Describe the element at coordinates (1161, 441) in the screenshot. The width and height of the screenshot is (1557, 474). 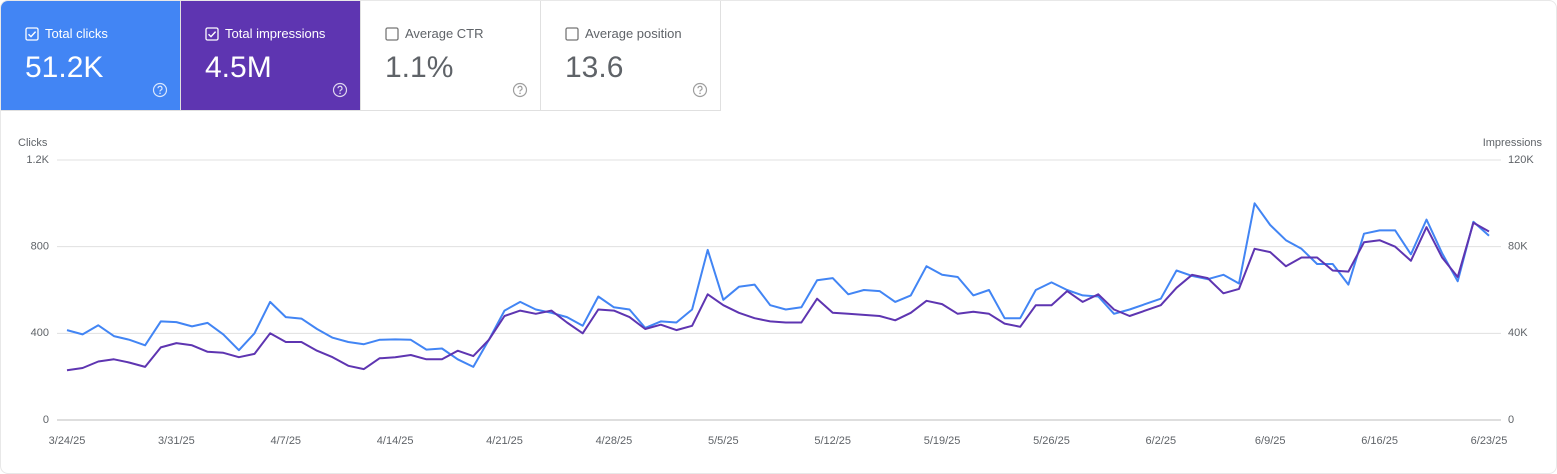
I see `x-tick-label: 6/2/25` at that location.